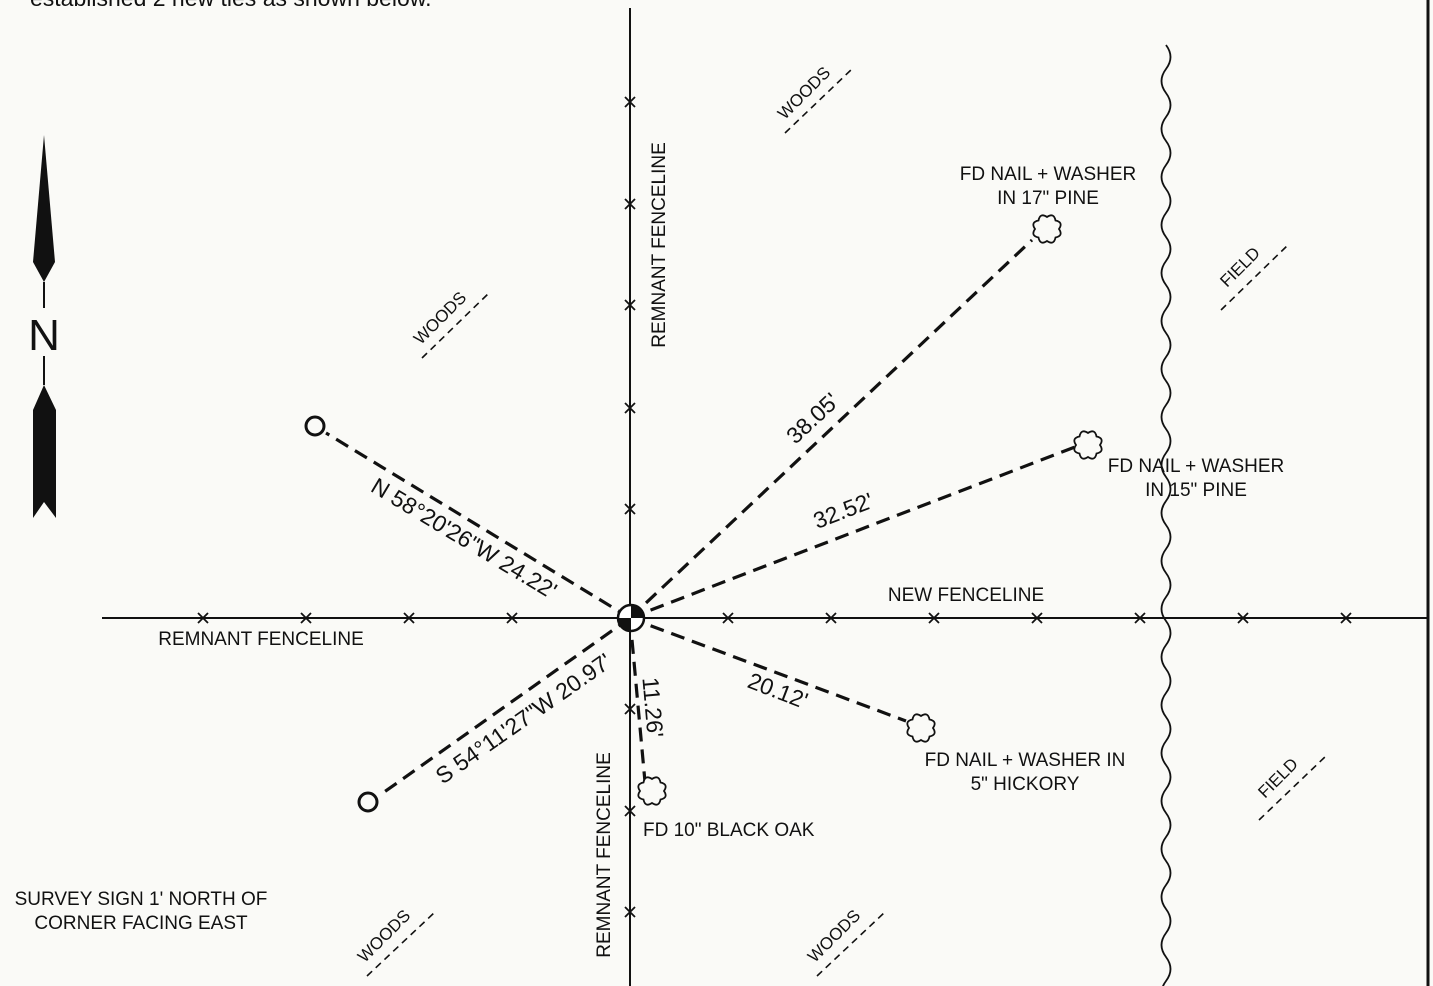 The width and height of the screenshot is (1433, 986). I want to click on dist-label-17-pine: 38.05', so click(812, 418).